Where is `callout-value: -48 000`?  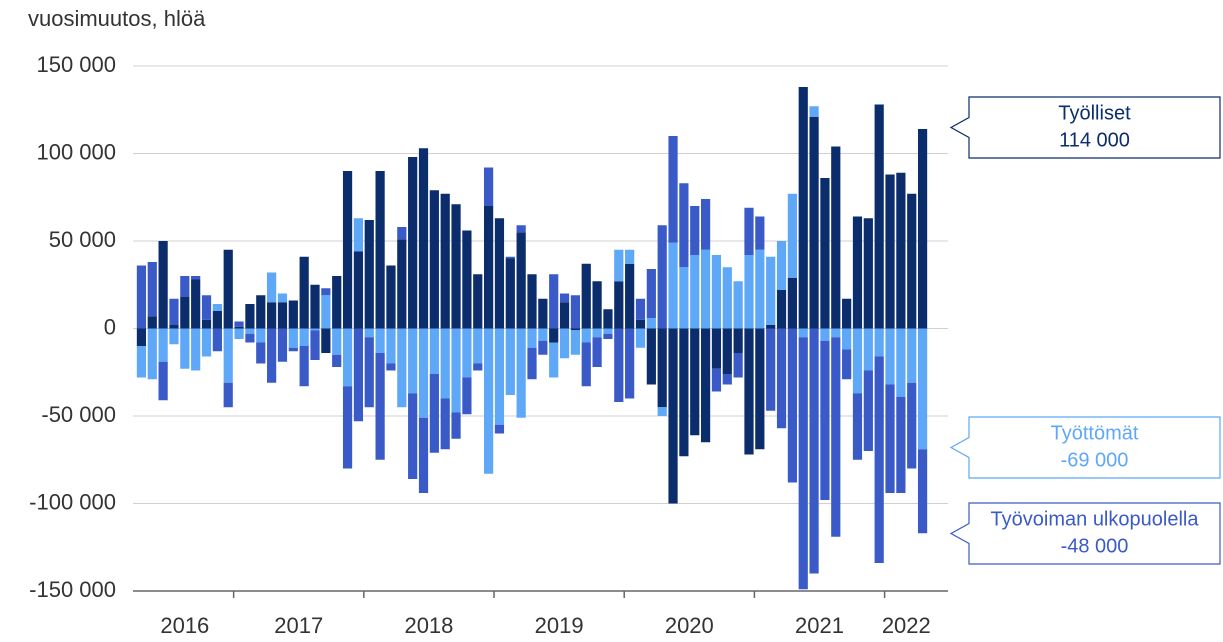 callout-value: -48 000 is located at coordinates (1095, 546).